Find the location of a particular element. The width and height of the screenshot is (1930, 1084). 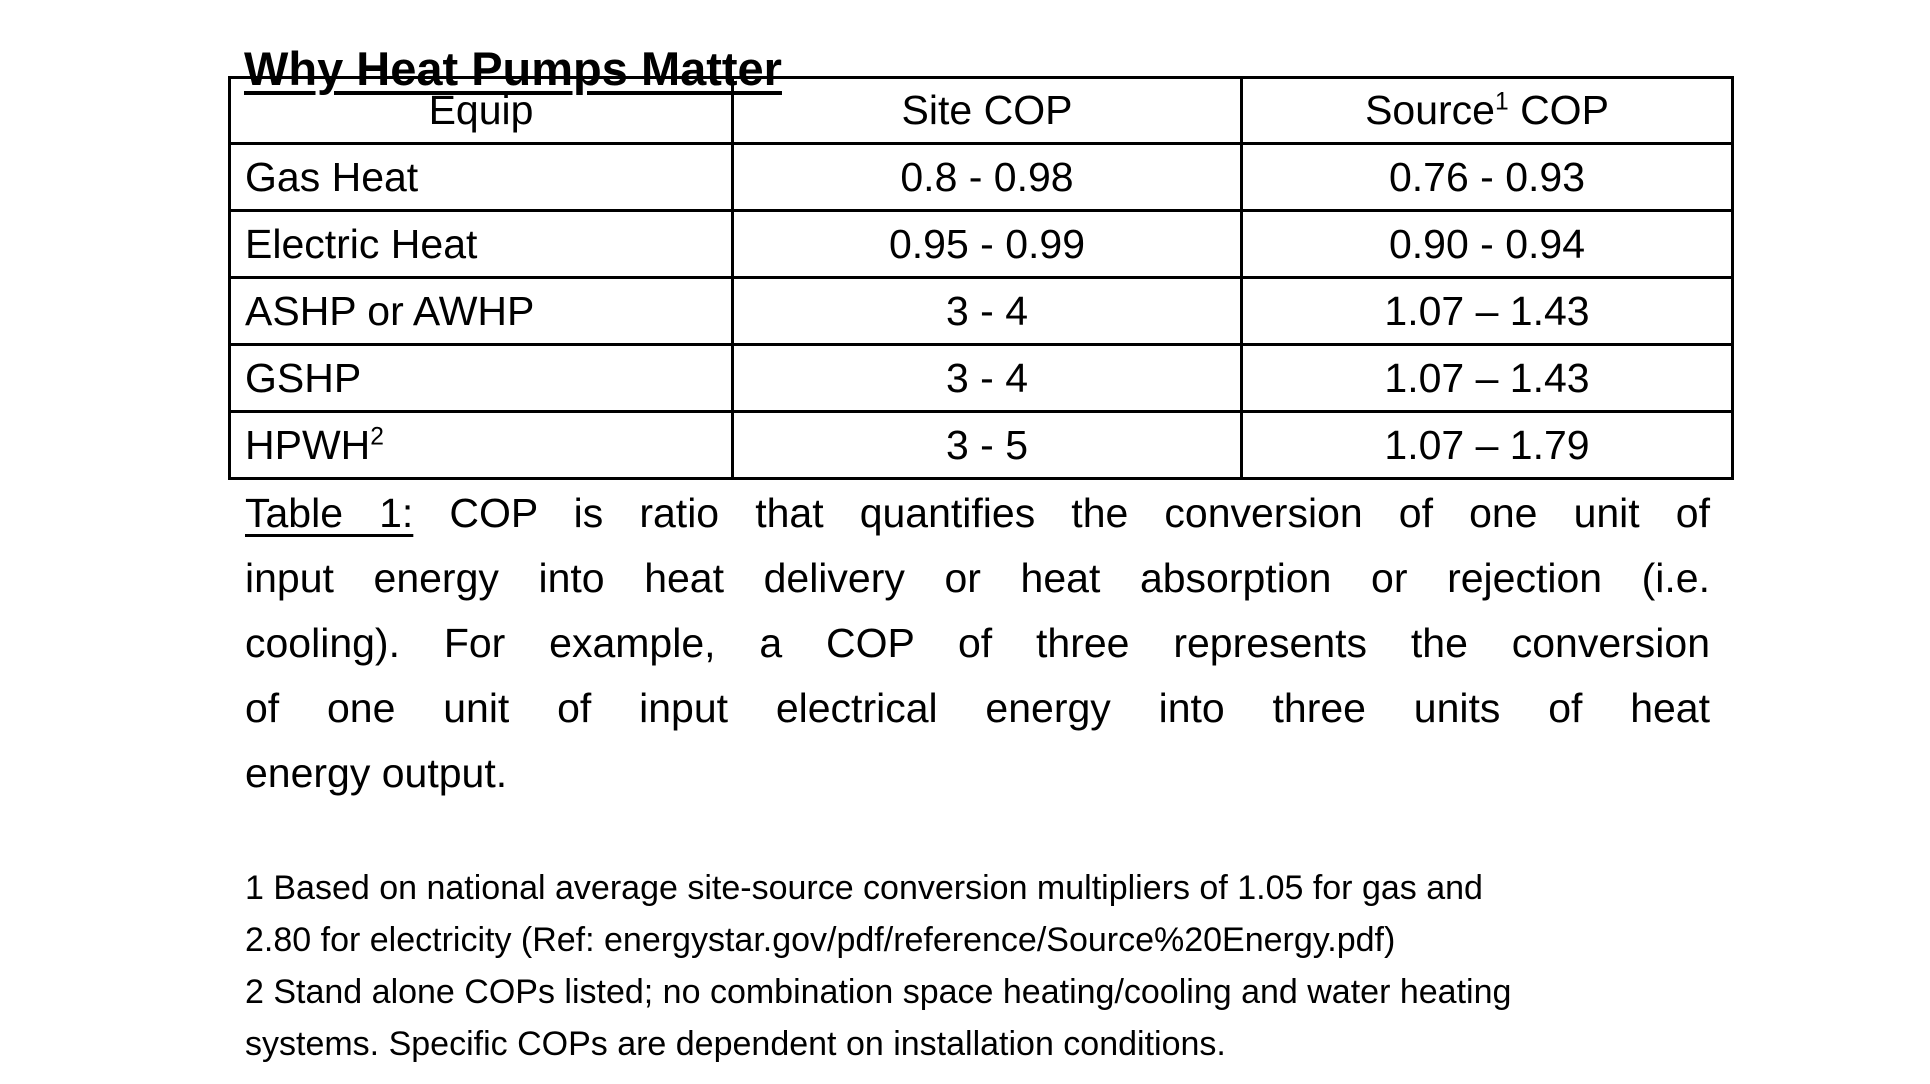

table-row: GSHP 3 - 4 1.07 – 1.43 is located at coordinates (981, 378).